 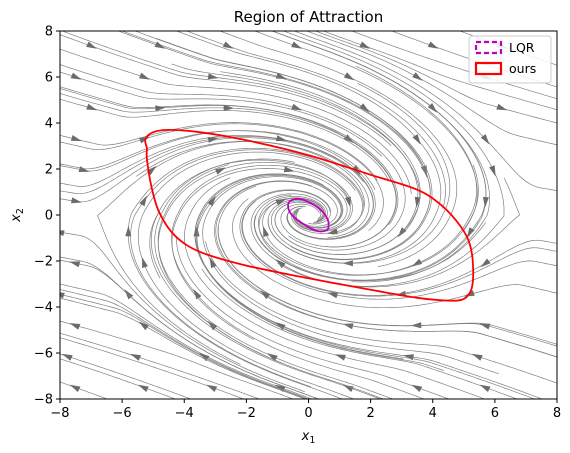 I want to click on legend-box, so click(x=510, y=59).